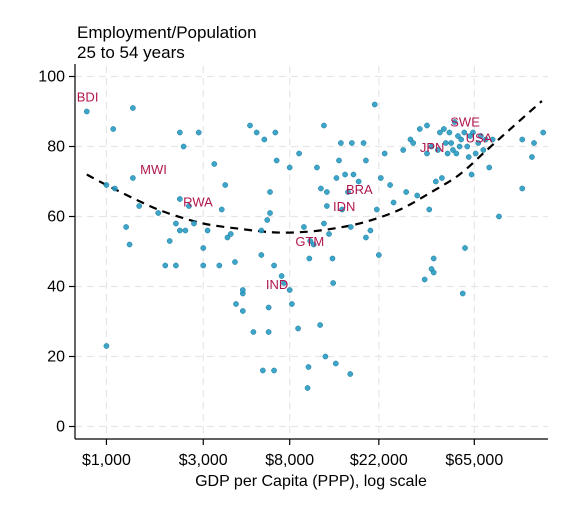 The width and height of the screenshot is (566, 510). What do you see at coordinates (344, 206) in the screenshot?
I see `country-label: IDN` at bounding box center [344, 206].